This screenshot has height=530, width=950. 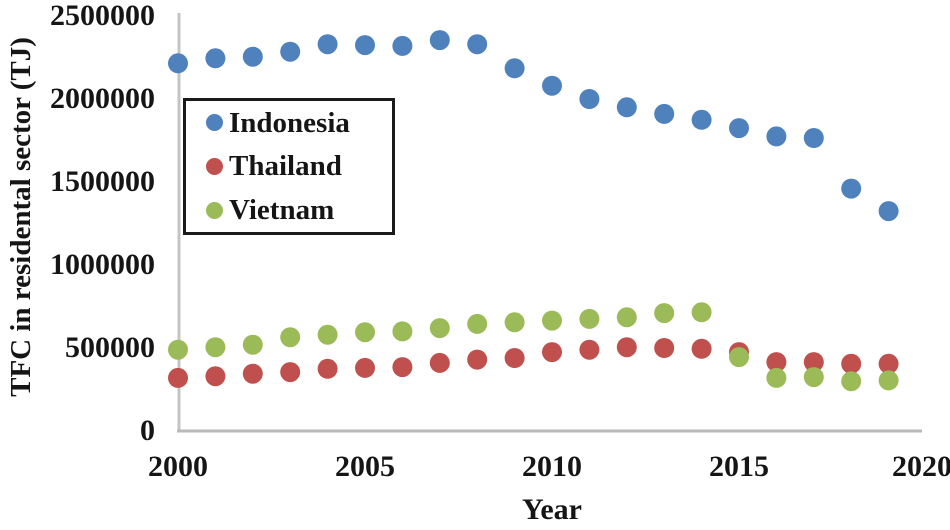 I want to click on data-point-vietnam-2017, so click(x=813, y=377).